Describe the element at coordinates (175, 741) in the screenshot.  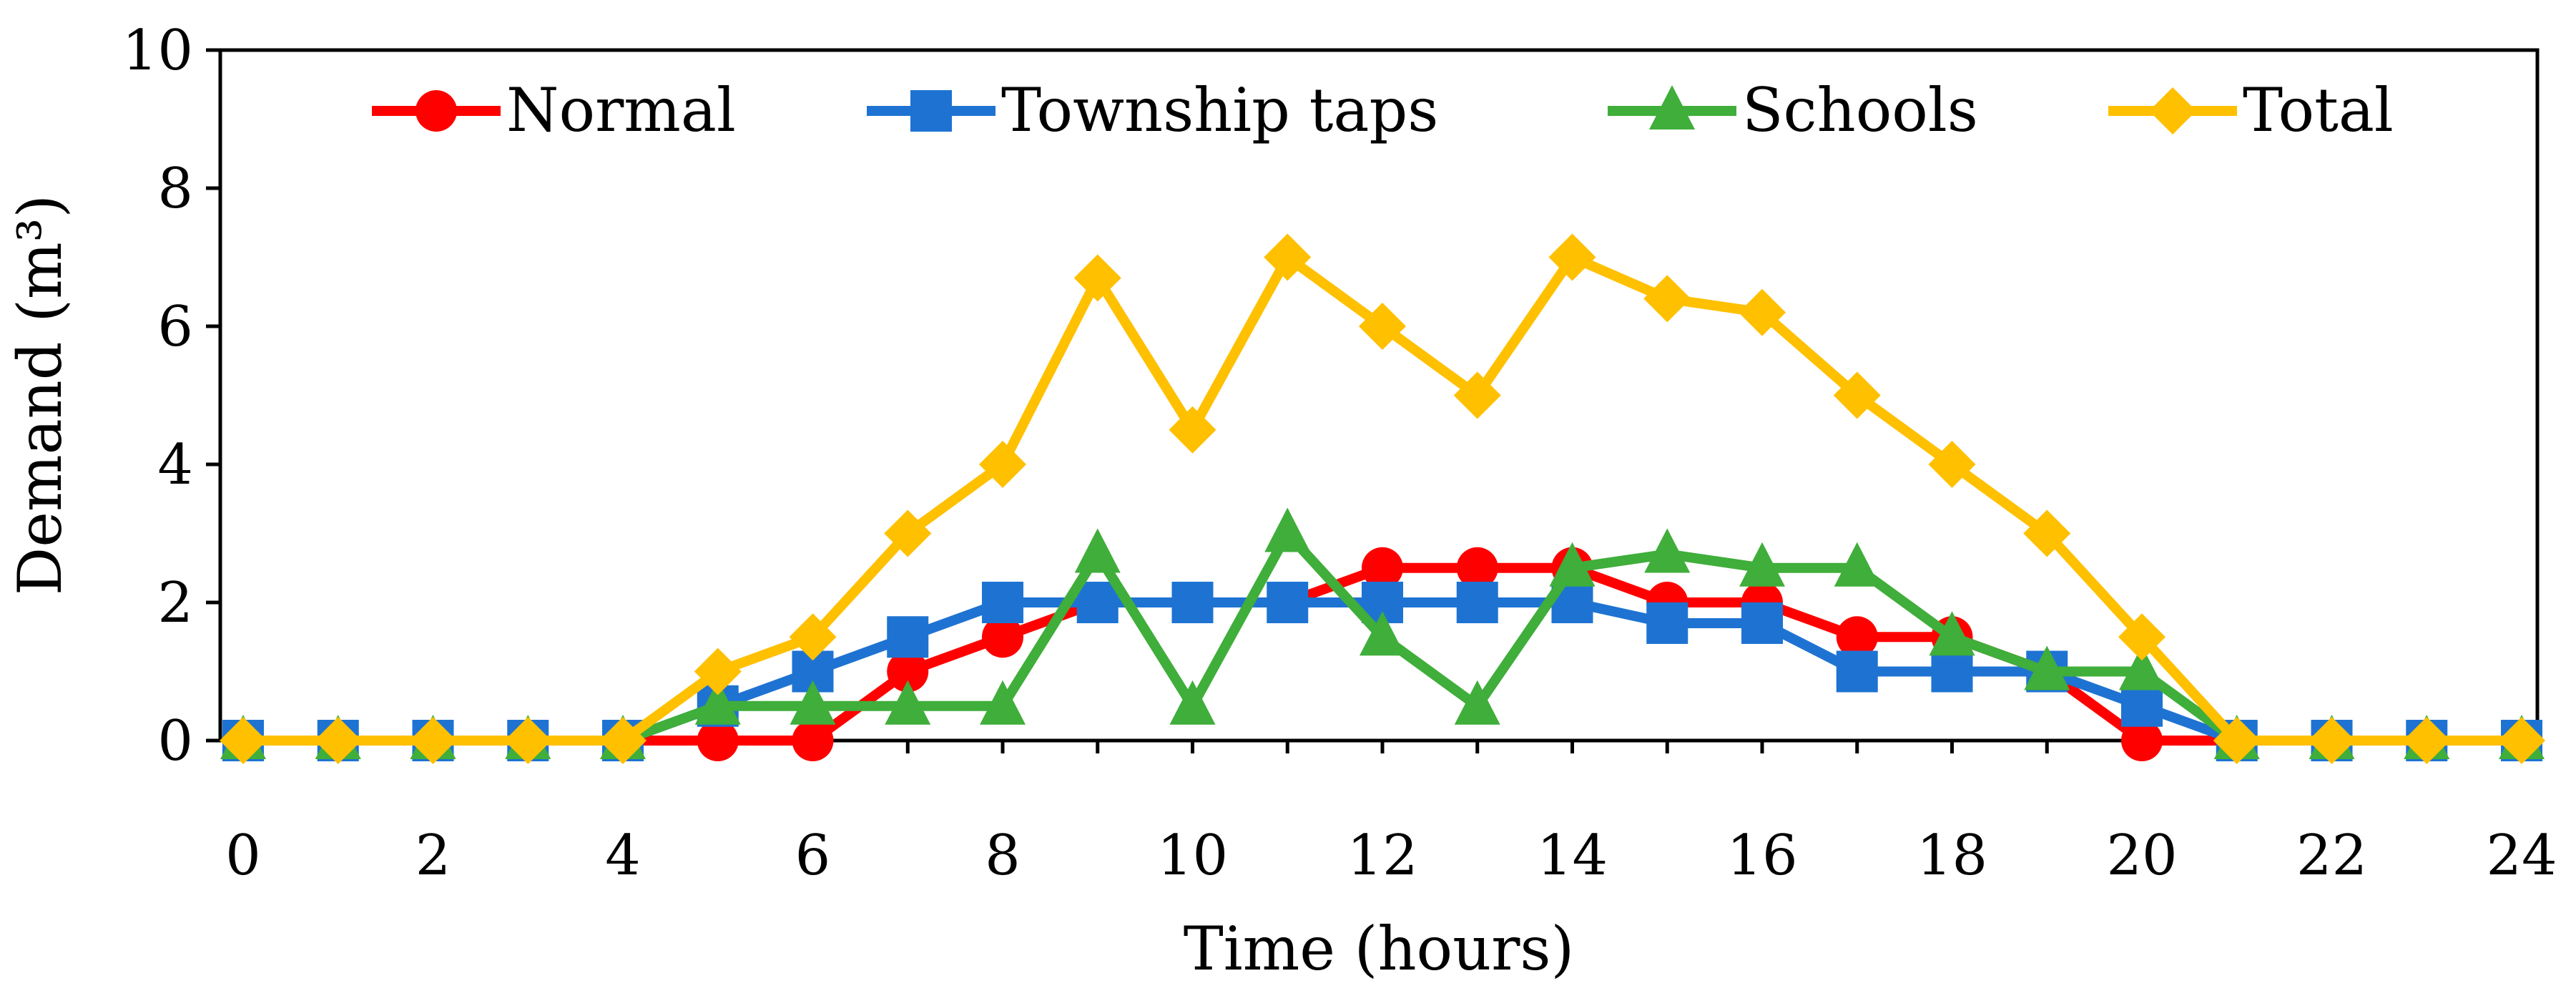
I see `y-tick-label: 0` at that location.